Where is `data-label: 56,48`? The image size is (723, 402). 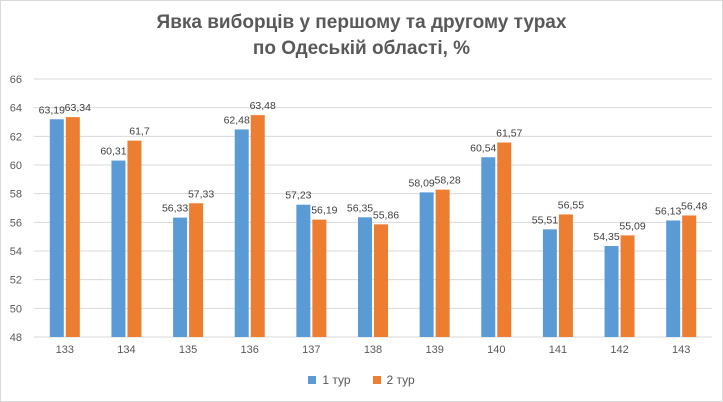
data-label: 56,48 is located at coordinates (694, 206).